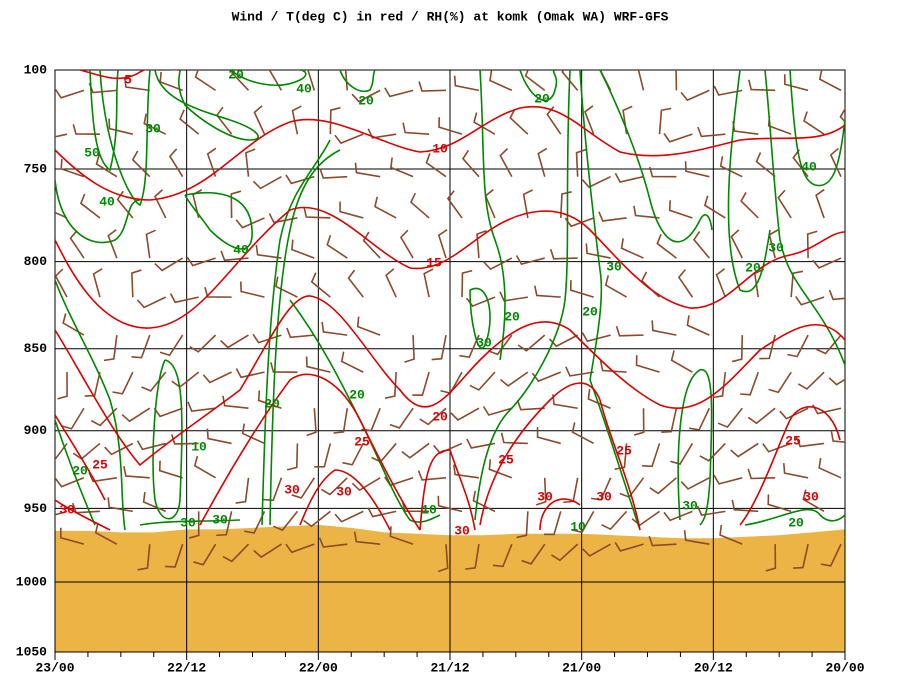 This screenshot has height=700, width=900. I want to click on rh-label: 40, so click(107, 201).